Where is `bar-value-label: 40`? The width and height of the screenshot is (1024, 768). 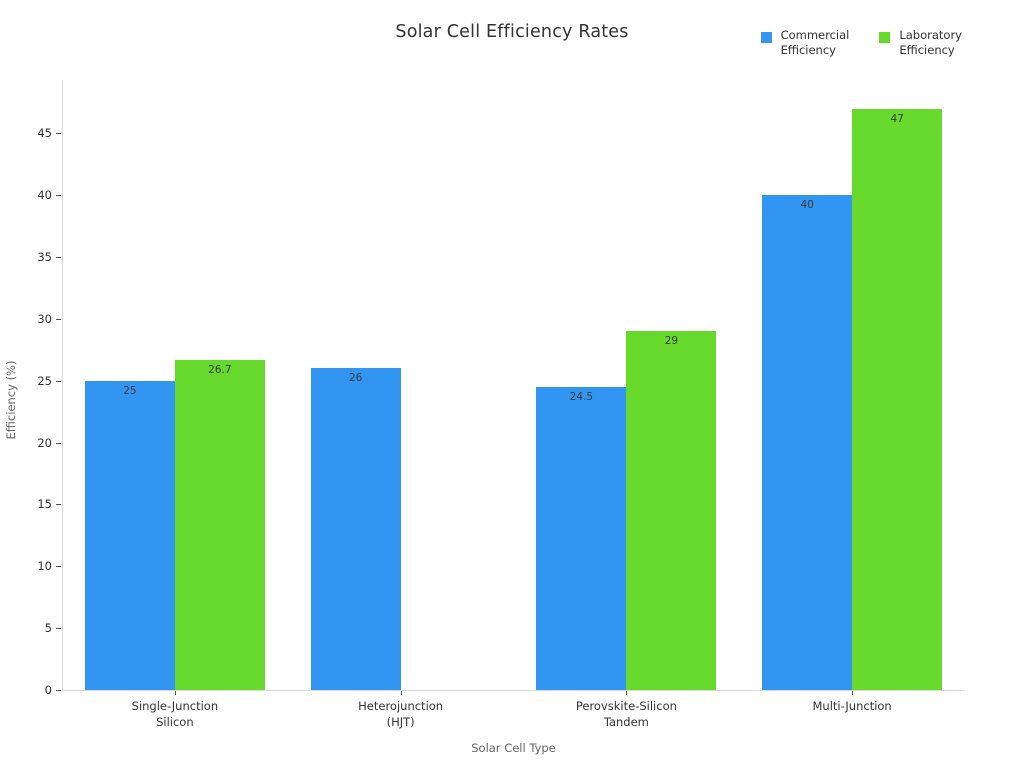 bar-value-label: 40 is located at coordinates (807, 205).